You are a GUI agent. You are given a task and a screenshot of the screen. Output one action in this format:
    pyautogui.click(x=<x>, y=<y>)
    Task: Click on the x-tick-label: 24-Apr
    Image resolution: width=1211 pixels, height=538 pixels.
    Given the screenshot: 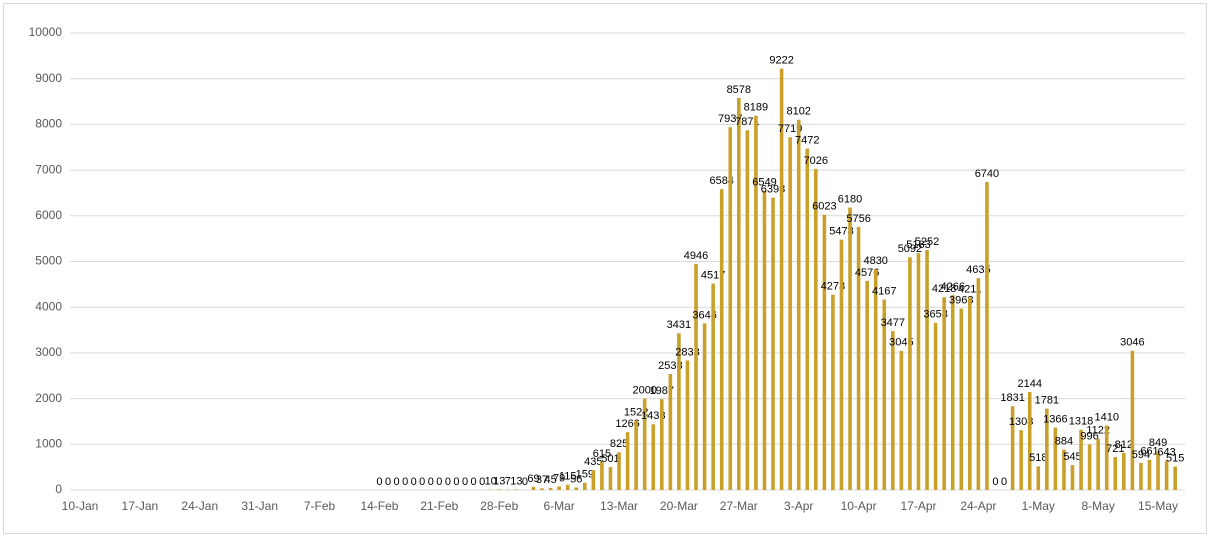 What is the action you would take?
    pyautogui.click(x=978, y=506)
    